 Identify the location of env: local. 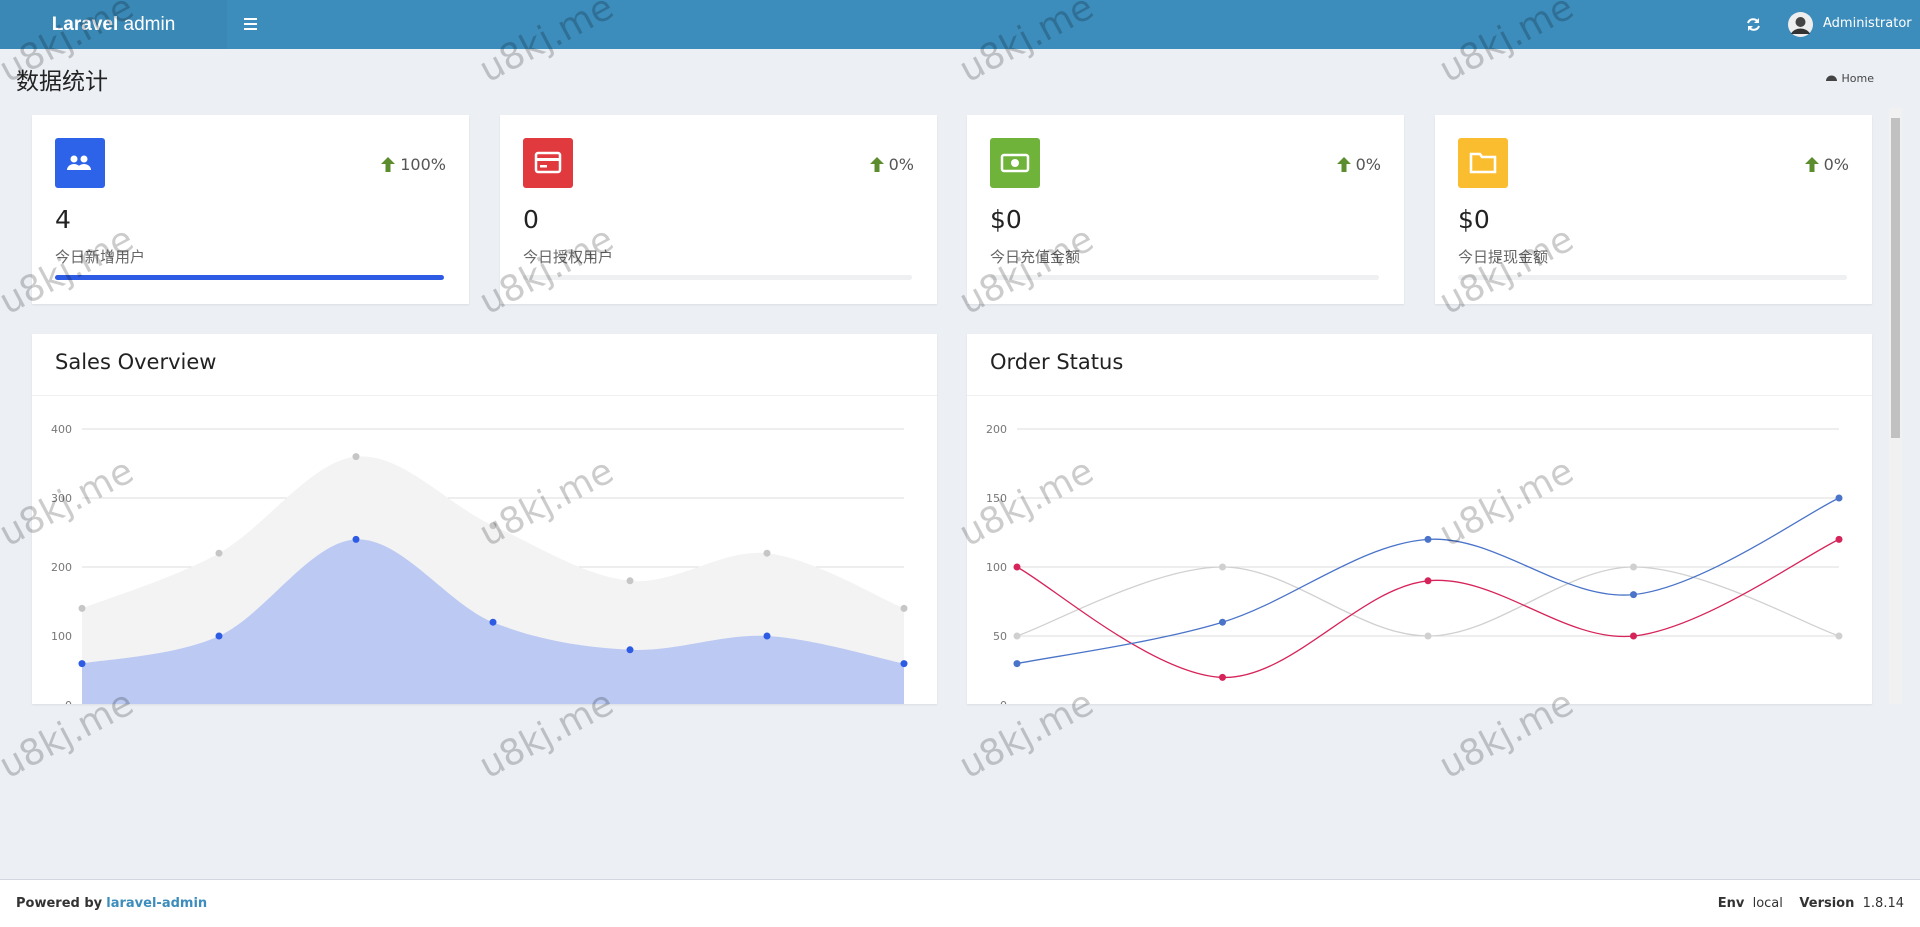
(1767, 903).